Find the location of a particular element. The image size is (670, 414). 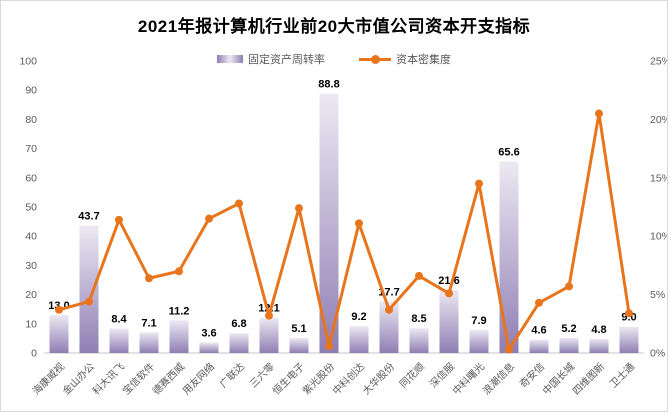

x-axis-category-label: 金山办公 is located at coordinates (78, 378).